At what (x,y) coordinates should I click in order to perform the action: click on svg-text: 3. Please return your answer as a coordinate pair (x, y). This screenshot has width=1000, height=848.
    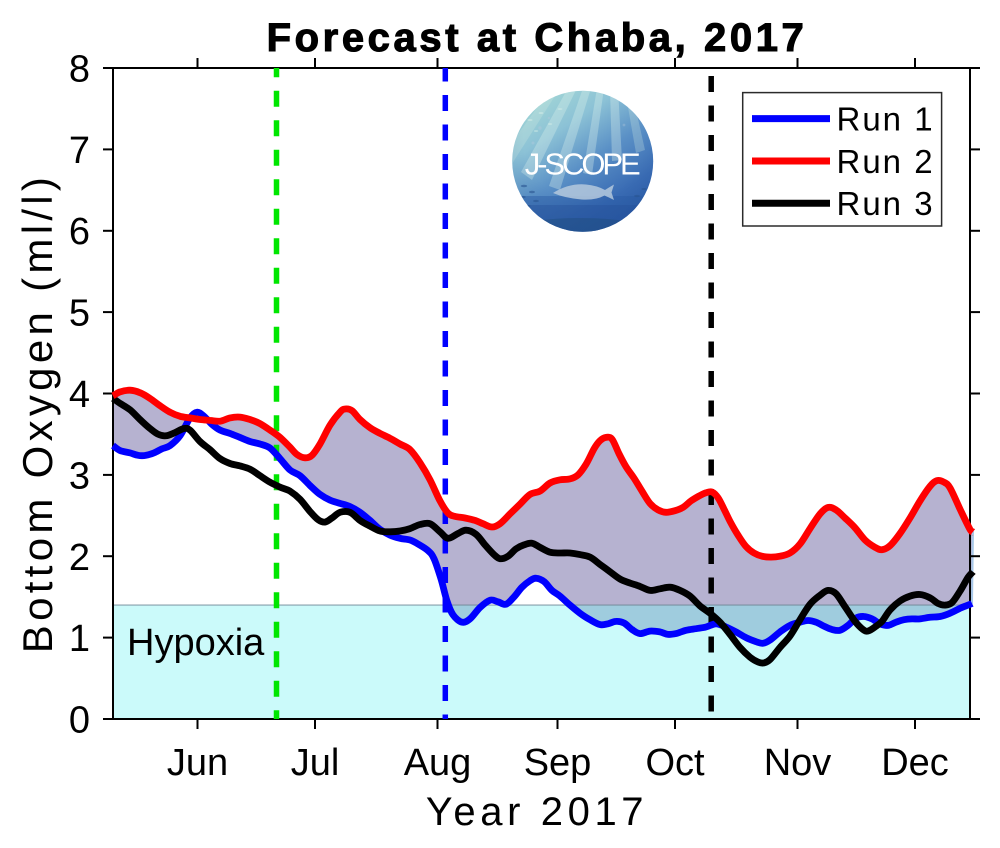
    Looking at the image, I should click on (79, 476).